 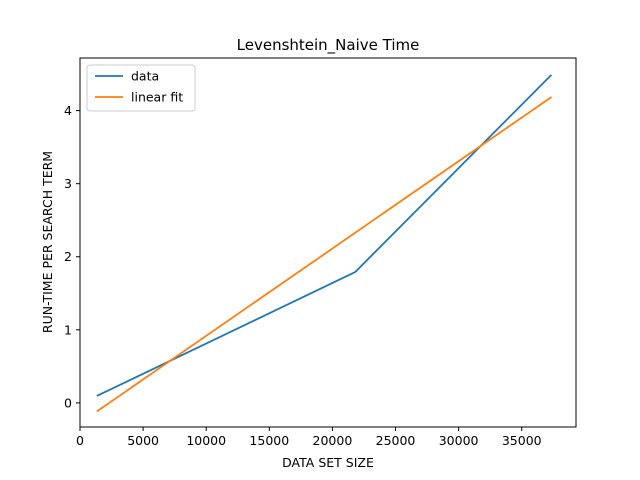 What do you see at coordinates (68, 110) in the screenshot?
I see `y-tick-label: 4` at bounding box center [68, 110].